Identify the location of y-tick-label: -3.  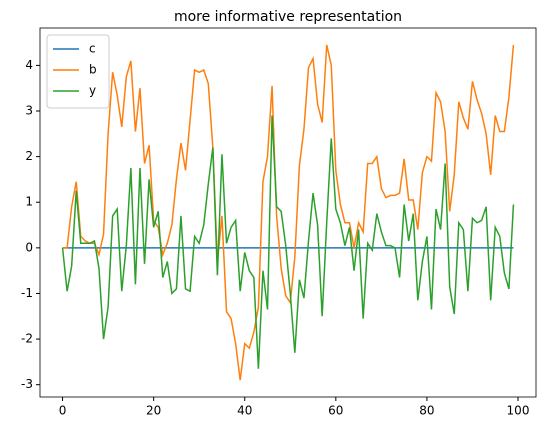
(27, 384).